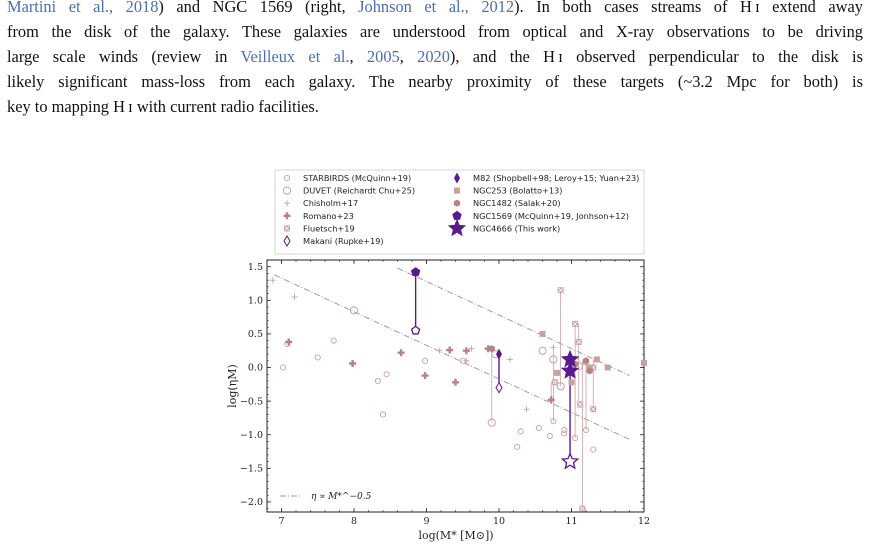 The height and width of the screenshot is (550, 870). What do you see at coordinates (258, 8) in the screenshot?
I see `paragraph-text: ) and NGC 1569 (right,` at bounding box center [258, 8].